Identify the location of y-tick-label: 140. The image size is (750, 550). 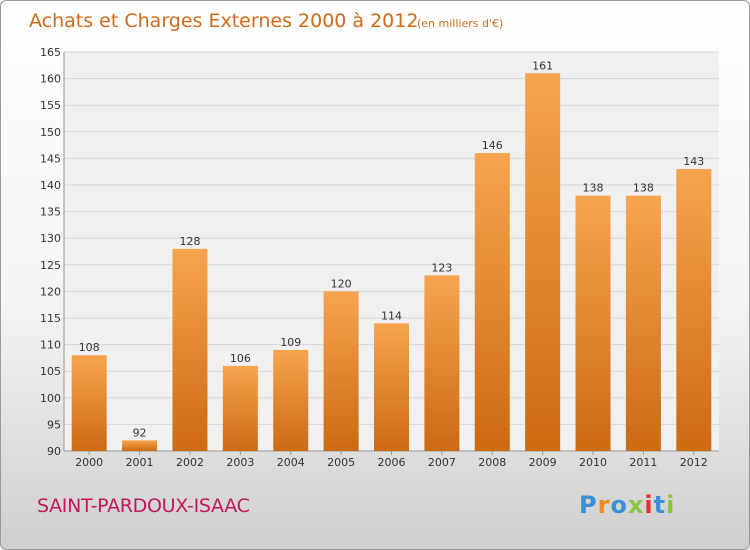
(50, 185).